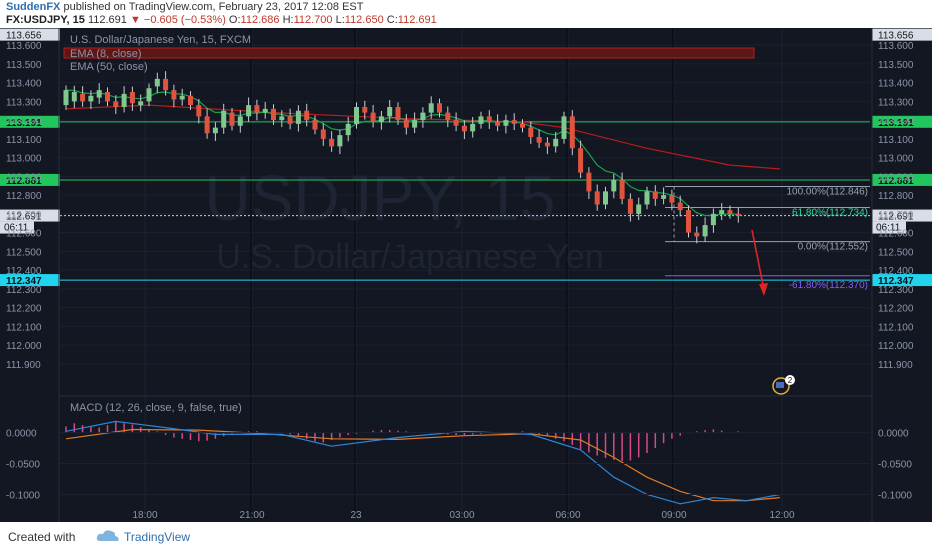  I want to click on ema8-legend: EMA (8, close), so click(106, 54).